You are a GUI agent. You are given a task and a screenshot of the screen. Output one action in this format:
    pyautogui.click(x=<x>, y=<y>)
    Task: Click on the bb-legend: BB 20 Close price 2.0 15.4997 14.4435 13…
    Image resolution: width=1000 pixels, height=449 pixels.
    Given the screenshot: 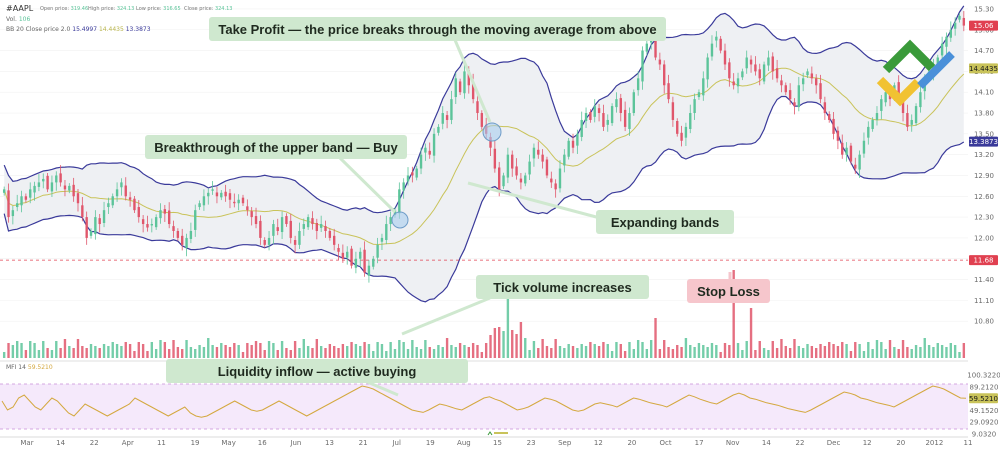 What is the action you would take?
    pyautogui.click(x=78, y=29)
    